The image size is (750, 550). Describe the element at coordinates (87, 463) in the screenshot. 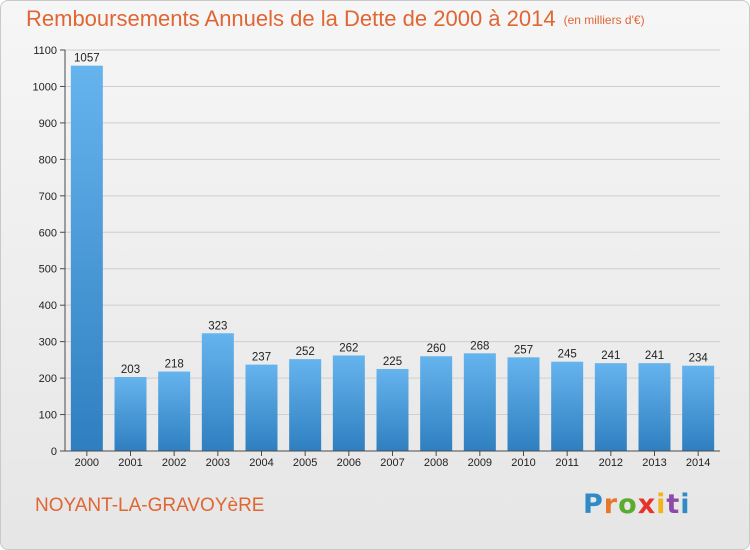

I see `x-tick-label: 2000` at that location.